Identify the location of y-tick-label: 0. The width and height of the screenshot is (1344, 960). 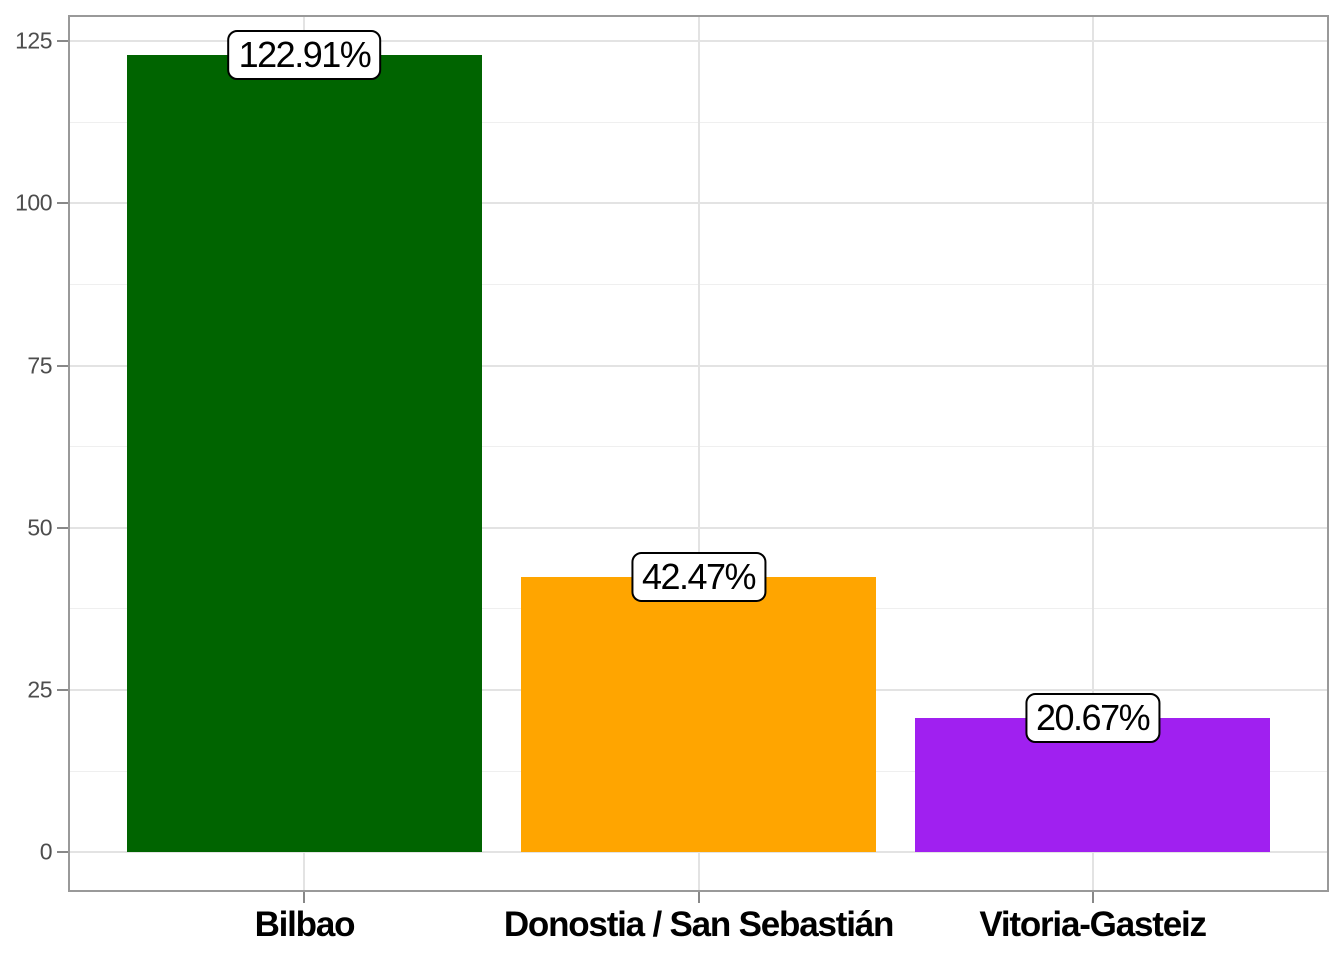
(46, 851).